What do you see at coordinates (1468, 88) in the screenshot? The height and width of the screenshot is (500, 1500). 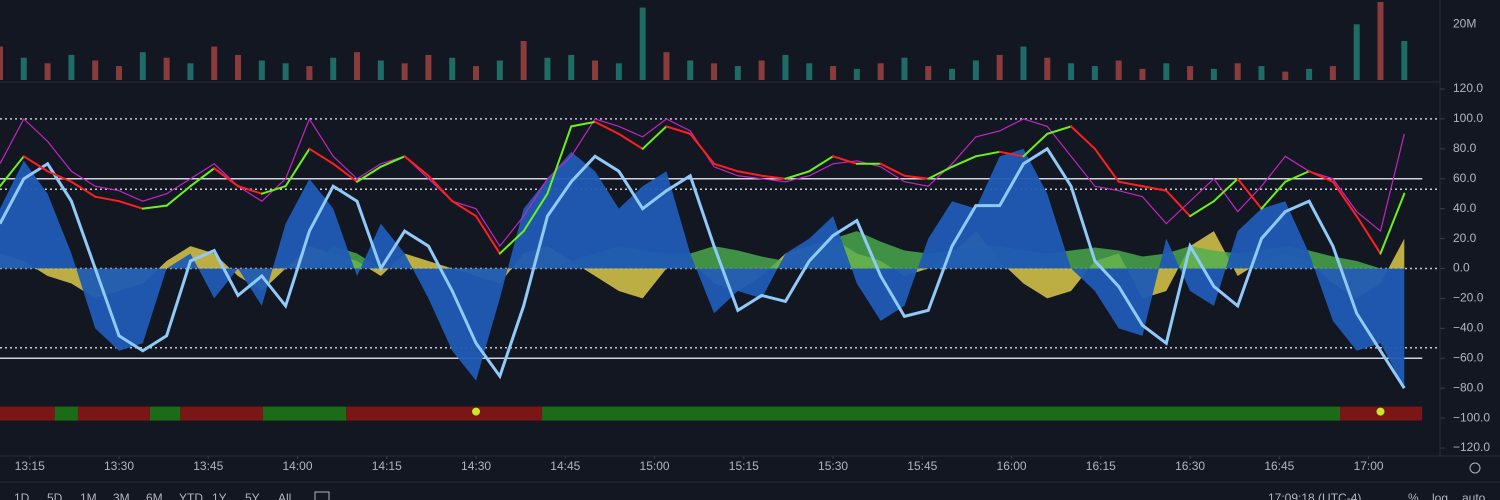 I see `y-tick-label: 120.0` at bounding box center [1468, 88].